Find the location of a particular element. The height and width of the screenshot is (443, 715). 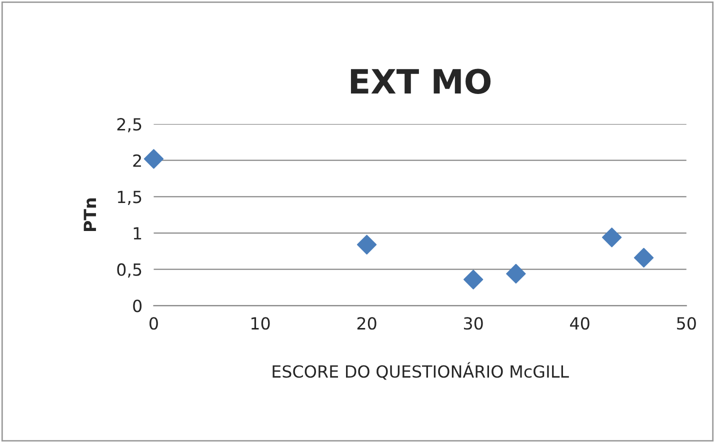

y-tick-label: 2,5 is located at coordinates (129, 125).